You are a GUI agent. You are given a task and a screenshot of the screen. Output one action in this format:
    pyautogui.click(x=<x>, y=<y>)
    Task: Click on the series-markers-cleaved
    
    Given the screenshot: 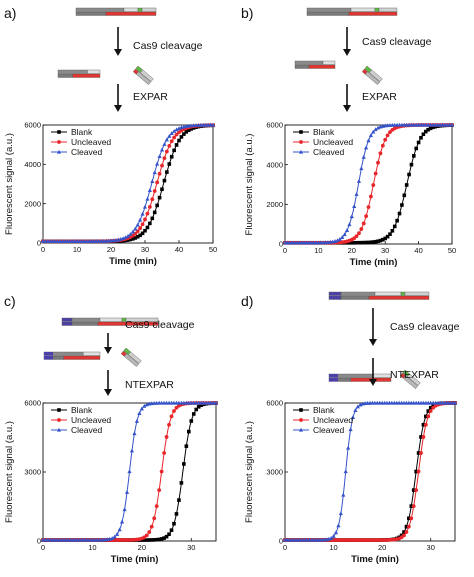 What is the action you would take?
    pyautogui.click(x=370, y=471)
    